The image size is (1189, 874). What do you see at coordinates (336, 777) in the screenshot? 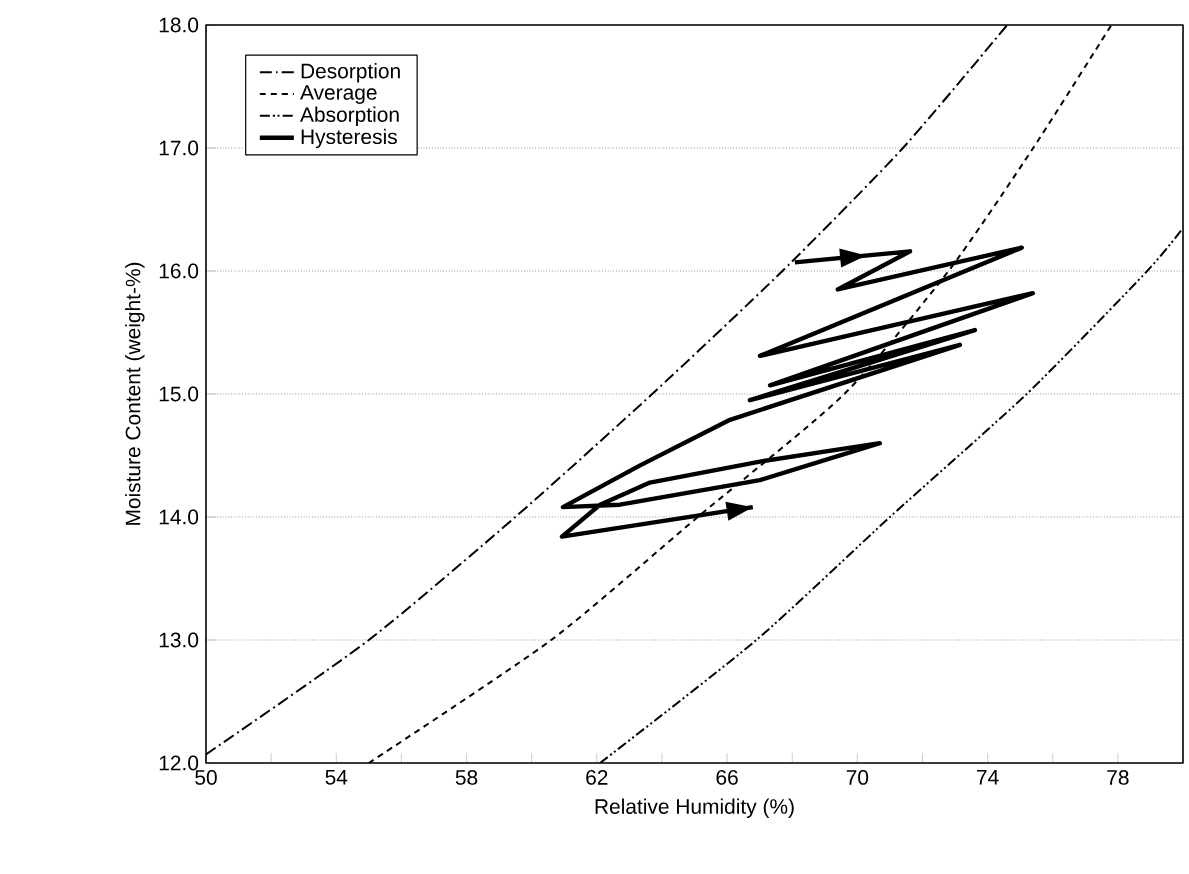
I see `x-tick-label: 54` at bounding box center [336, 777].